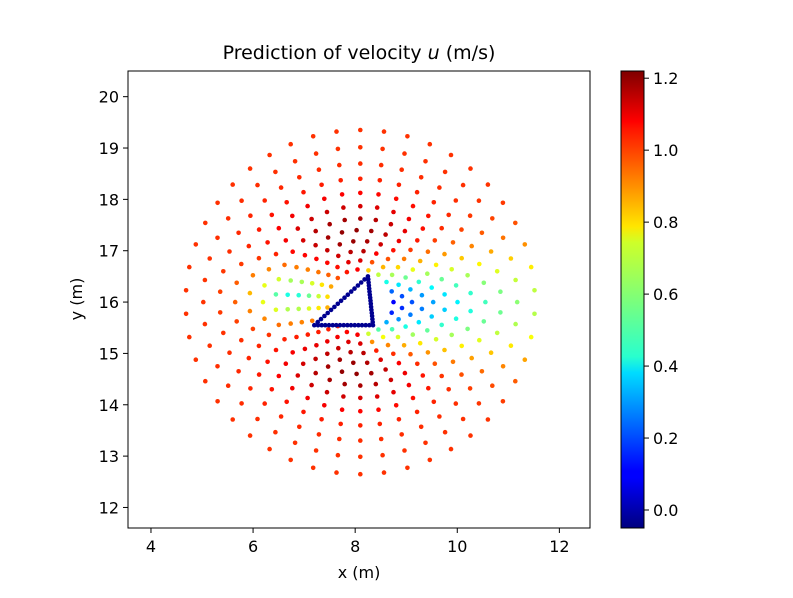 Image resolution: width=793 pixels, height=598 pixels. I want to click on y-axis-label: y (m), so click(76, 299).